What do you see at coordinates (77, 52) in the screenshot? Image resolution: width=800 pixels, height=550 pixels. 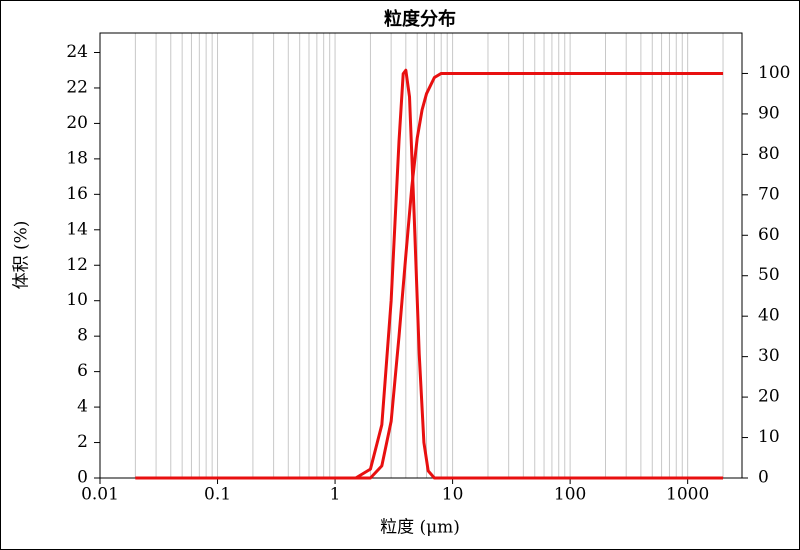 I see `y-tick-label: 24` at bounding box center [77, 52].